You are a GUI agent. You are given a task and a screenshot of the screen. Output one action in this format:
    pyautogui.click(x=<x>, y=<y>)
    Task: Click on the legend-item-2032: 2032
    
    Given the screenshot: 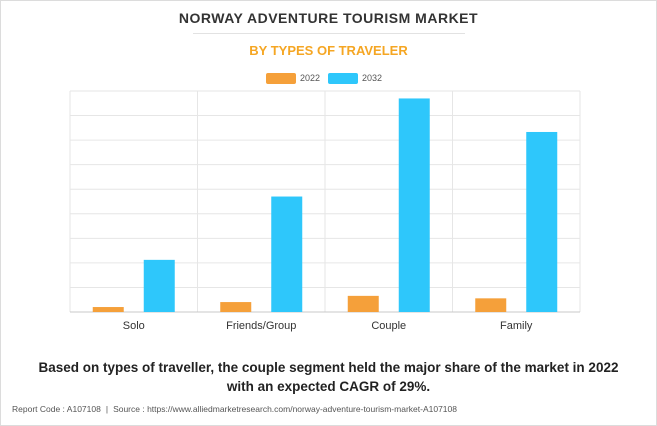 What is the action you would take?
    pyautogui.click(x=355, y=78)
    